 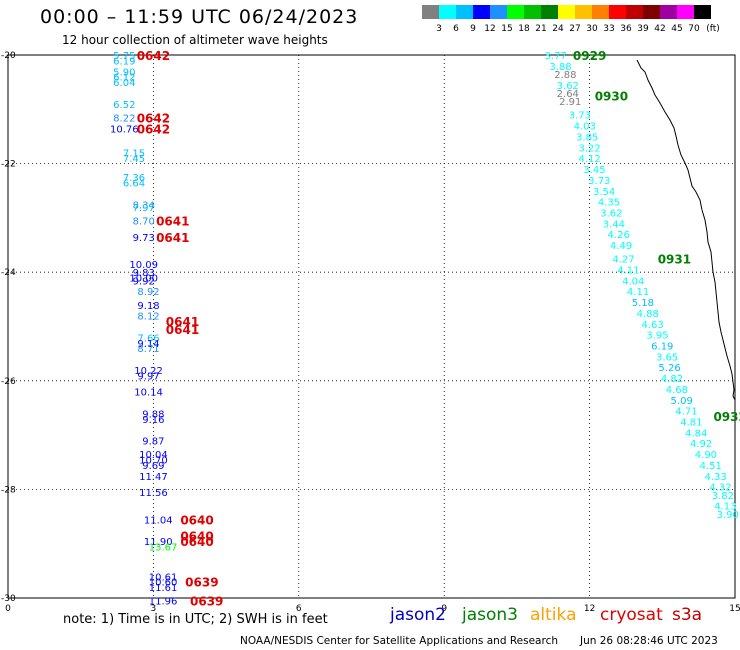 What do you see at coordinates (686, 412) in the screenshot?
I see `swh-point: 4.71` at bounding box center [686, 412].